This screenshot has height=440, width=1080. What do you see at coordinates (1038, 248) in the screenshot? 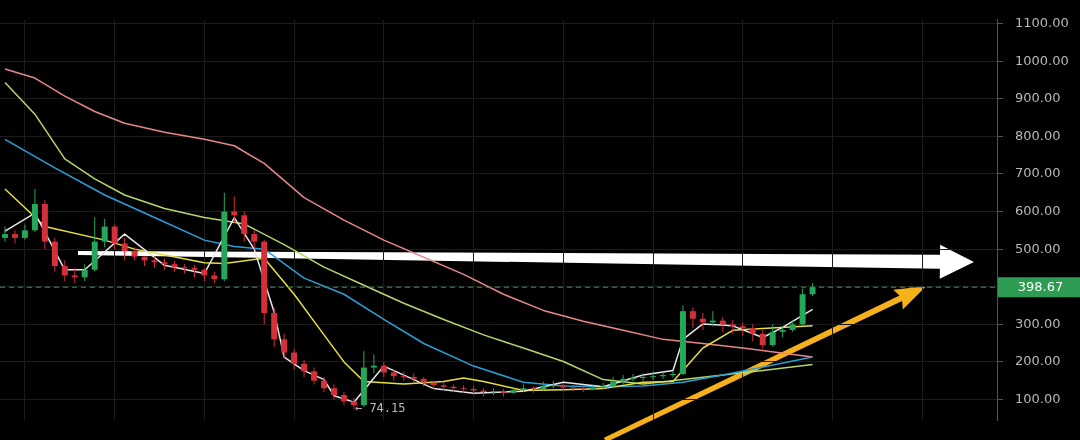
I see `y-tick-label: 500.00` at bounding box center [1038, 248].